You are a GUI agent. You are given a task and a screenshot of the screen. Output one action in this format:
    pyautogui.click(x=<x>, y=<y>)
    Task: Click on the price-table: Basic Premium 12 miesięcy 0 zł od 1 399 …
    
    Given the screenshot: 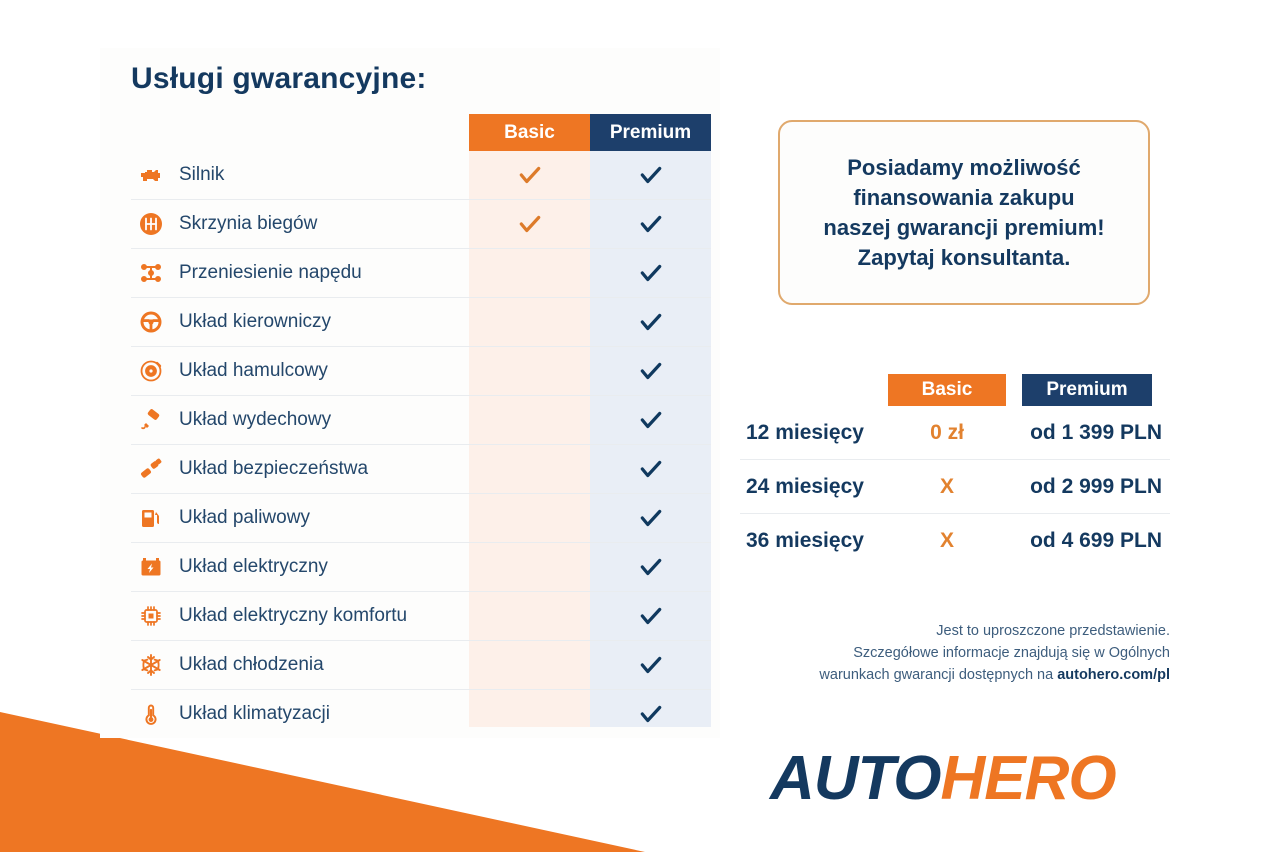 What is the action you would take?
    pyautogui.click(x=955, y=470)
    